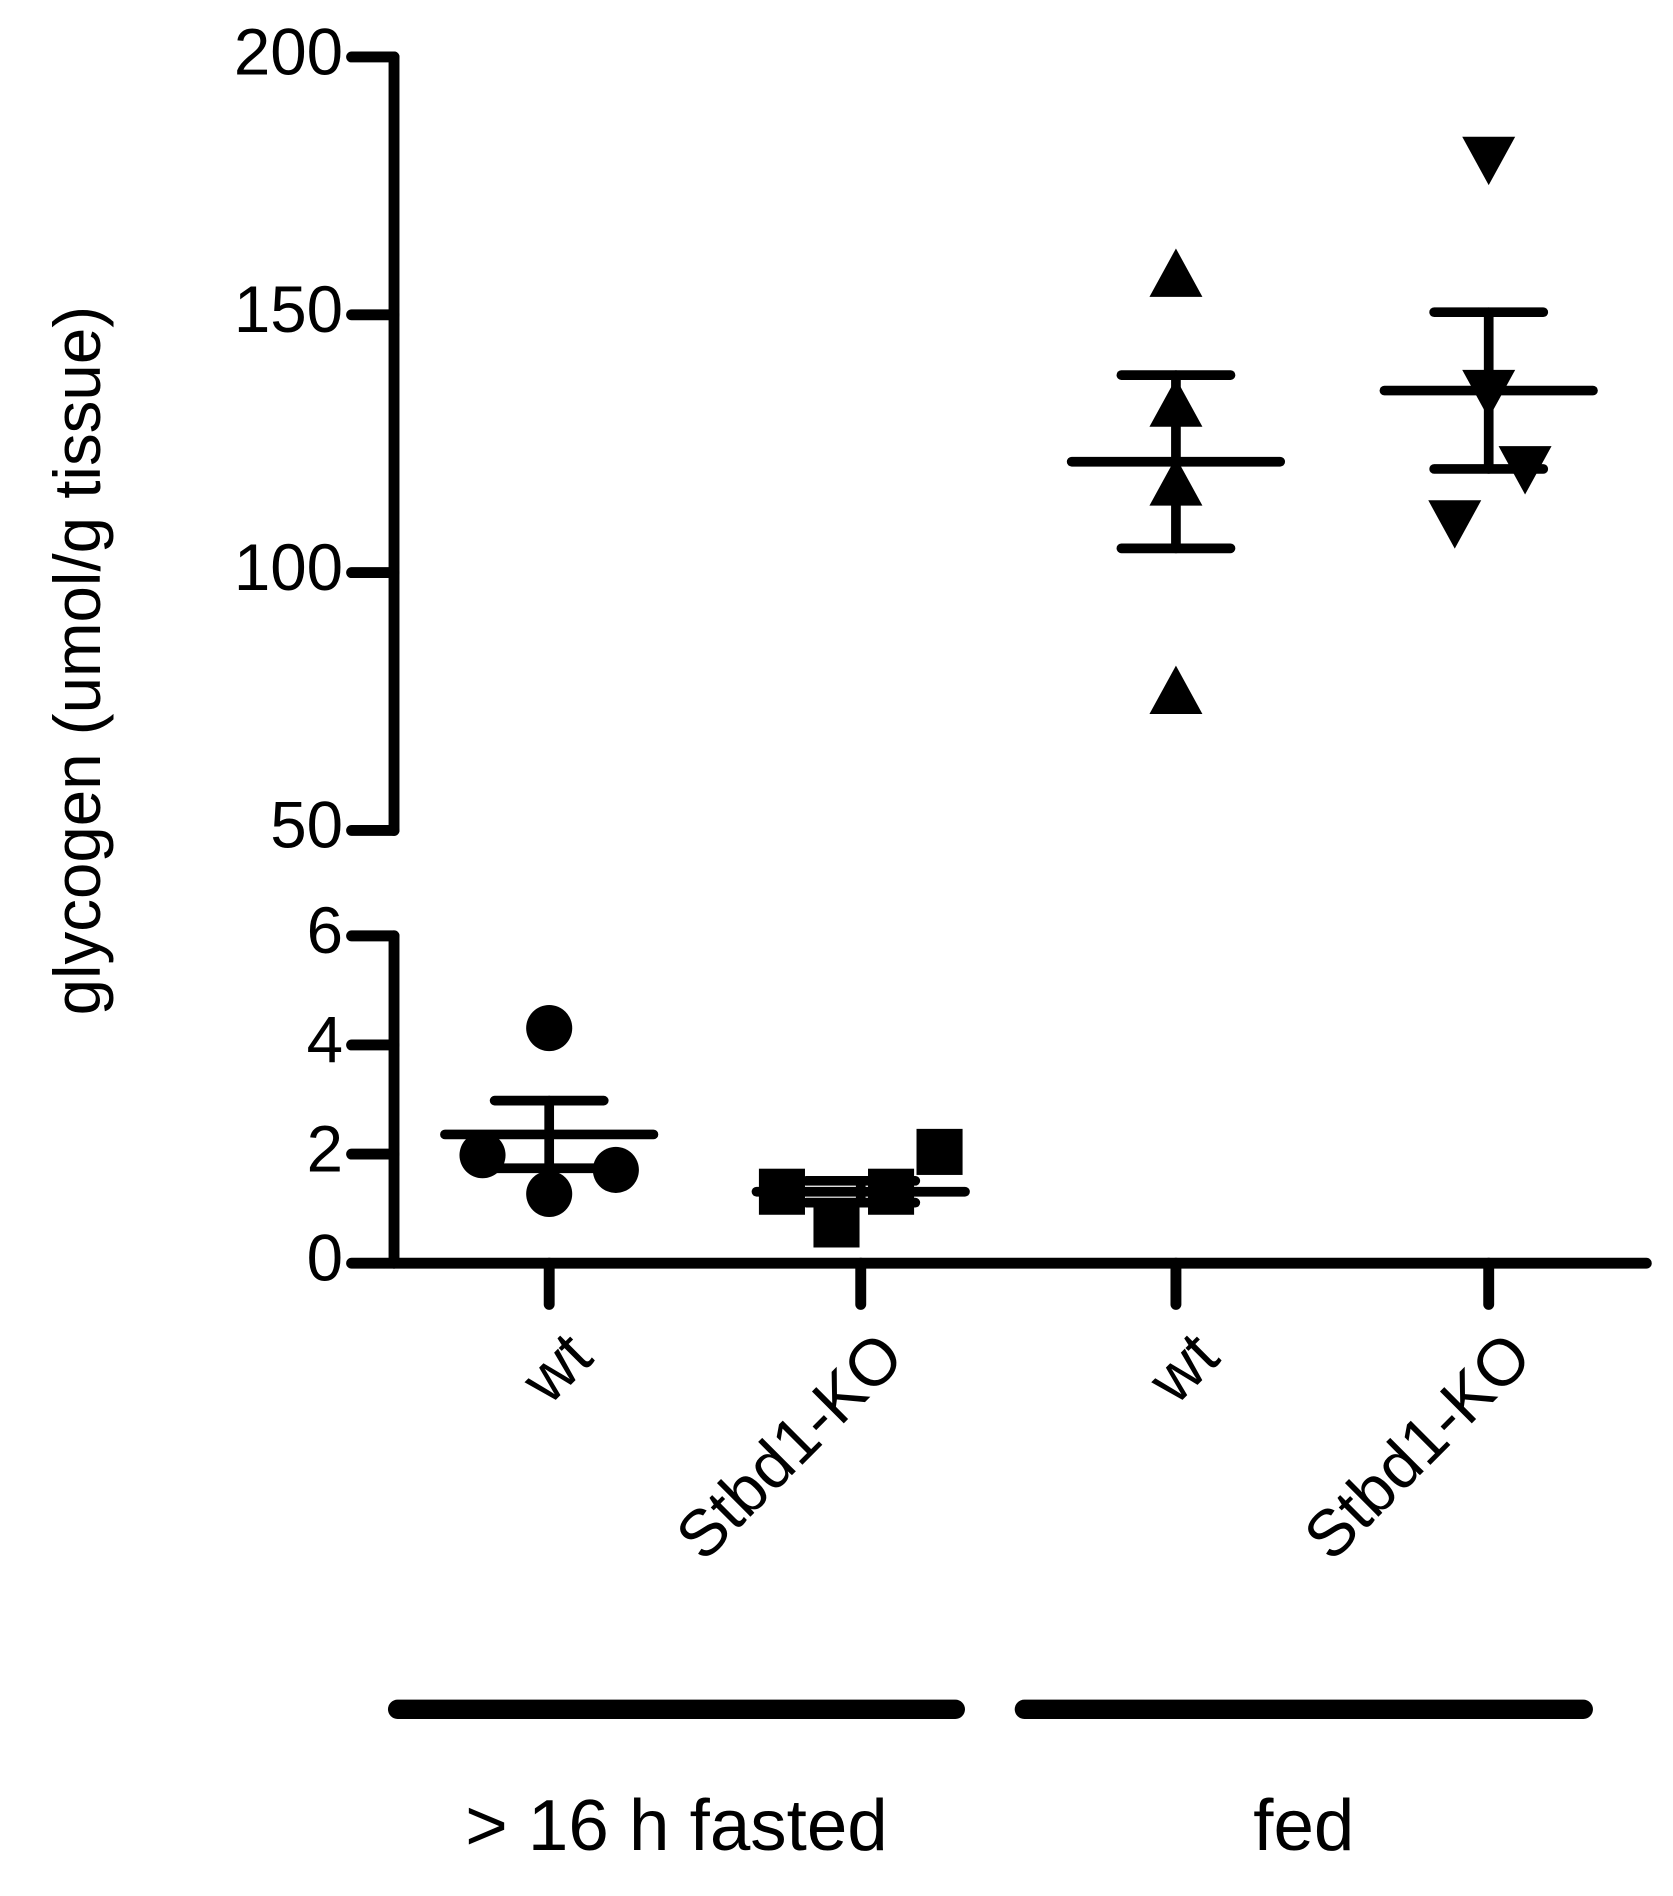 The height and width of the screenshot is (1896, 1673). Describe the element at coordinates (1303, 1825) in the screenshot. I see `group-label: fed` at that location.